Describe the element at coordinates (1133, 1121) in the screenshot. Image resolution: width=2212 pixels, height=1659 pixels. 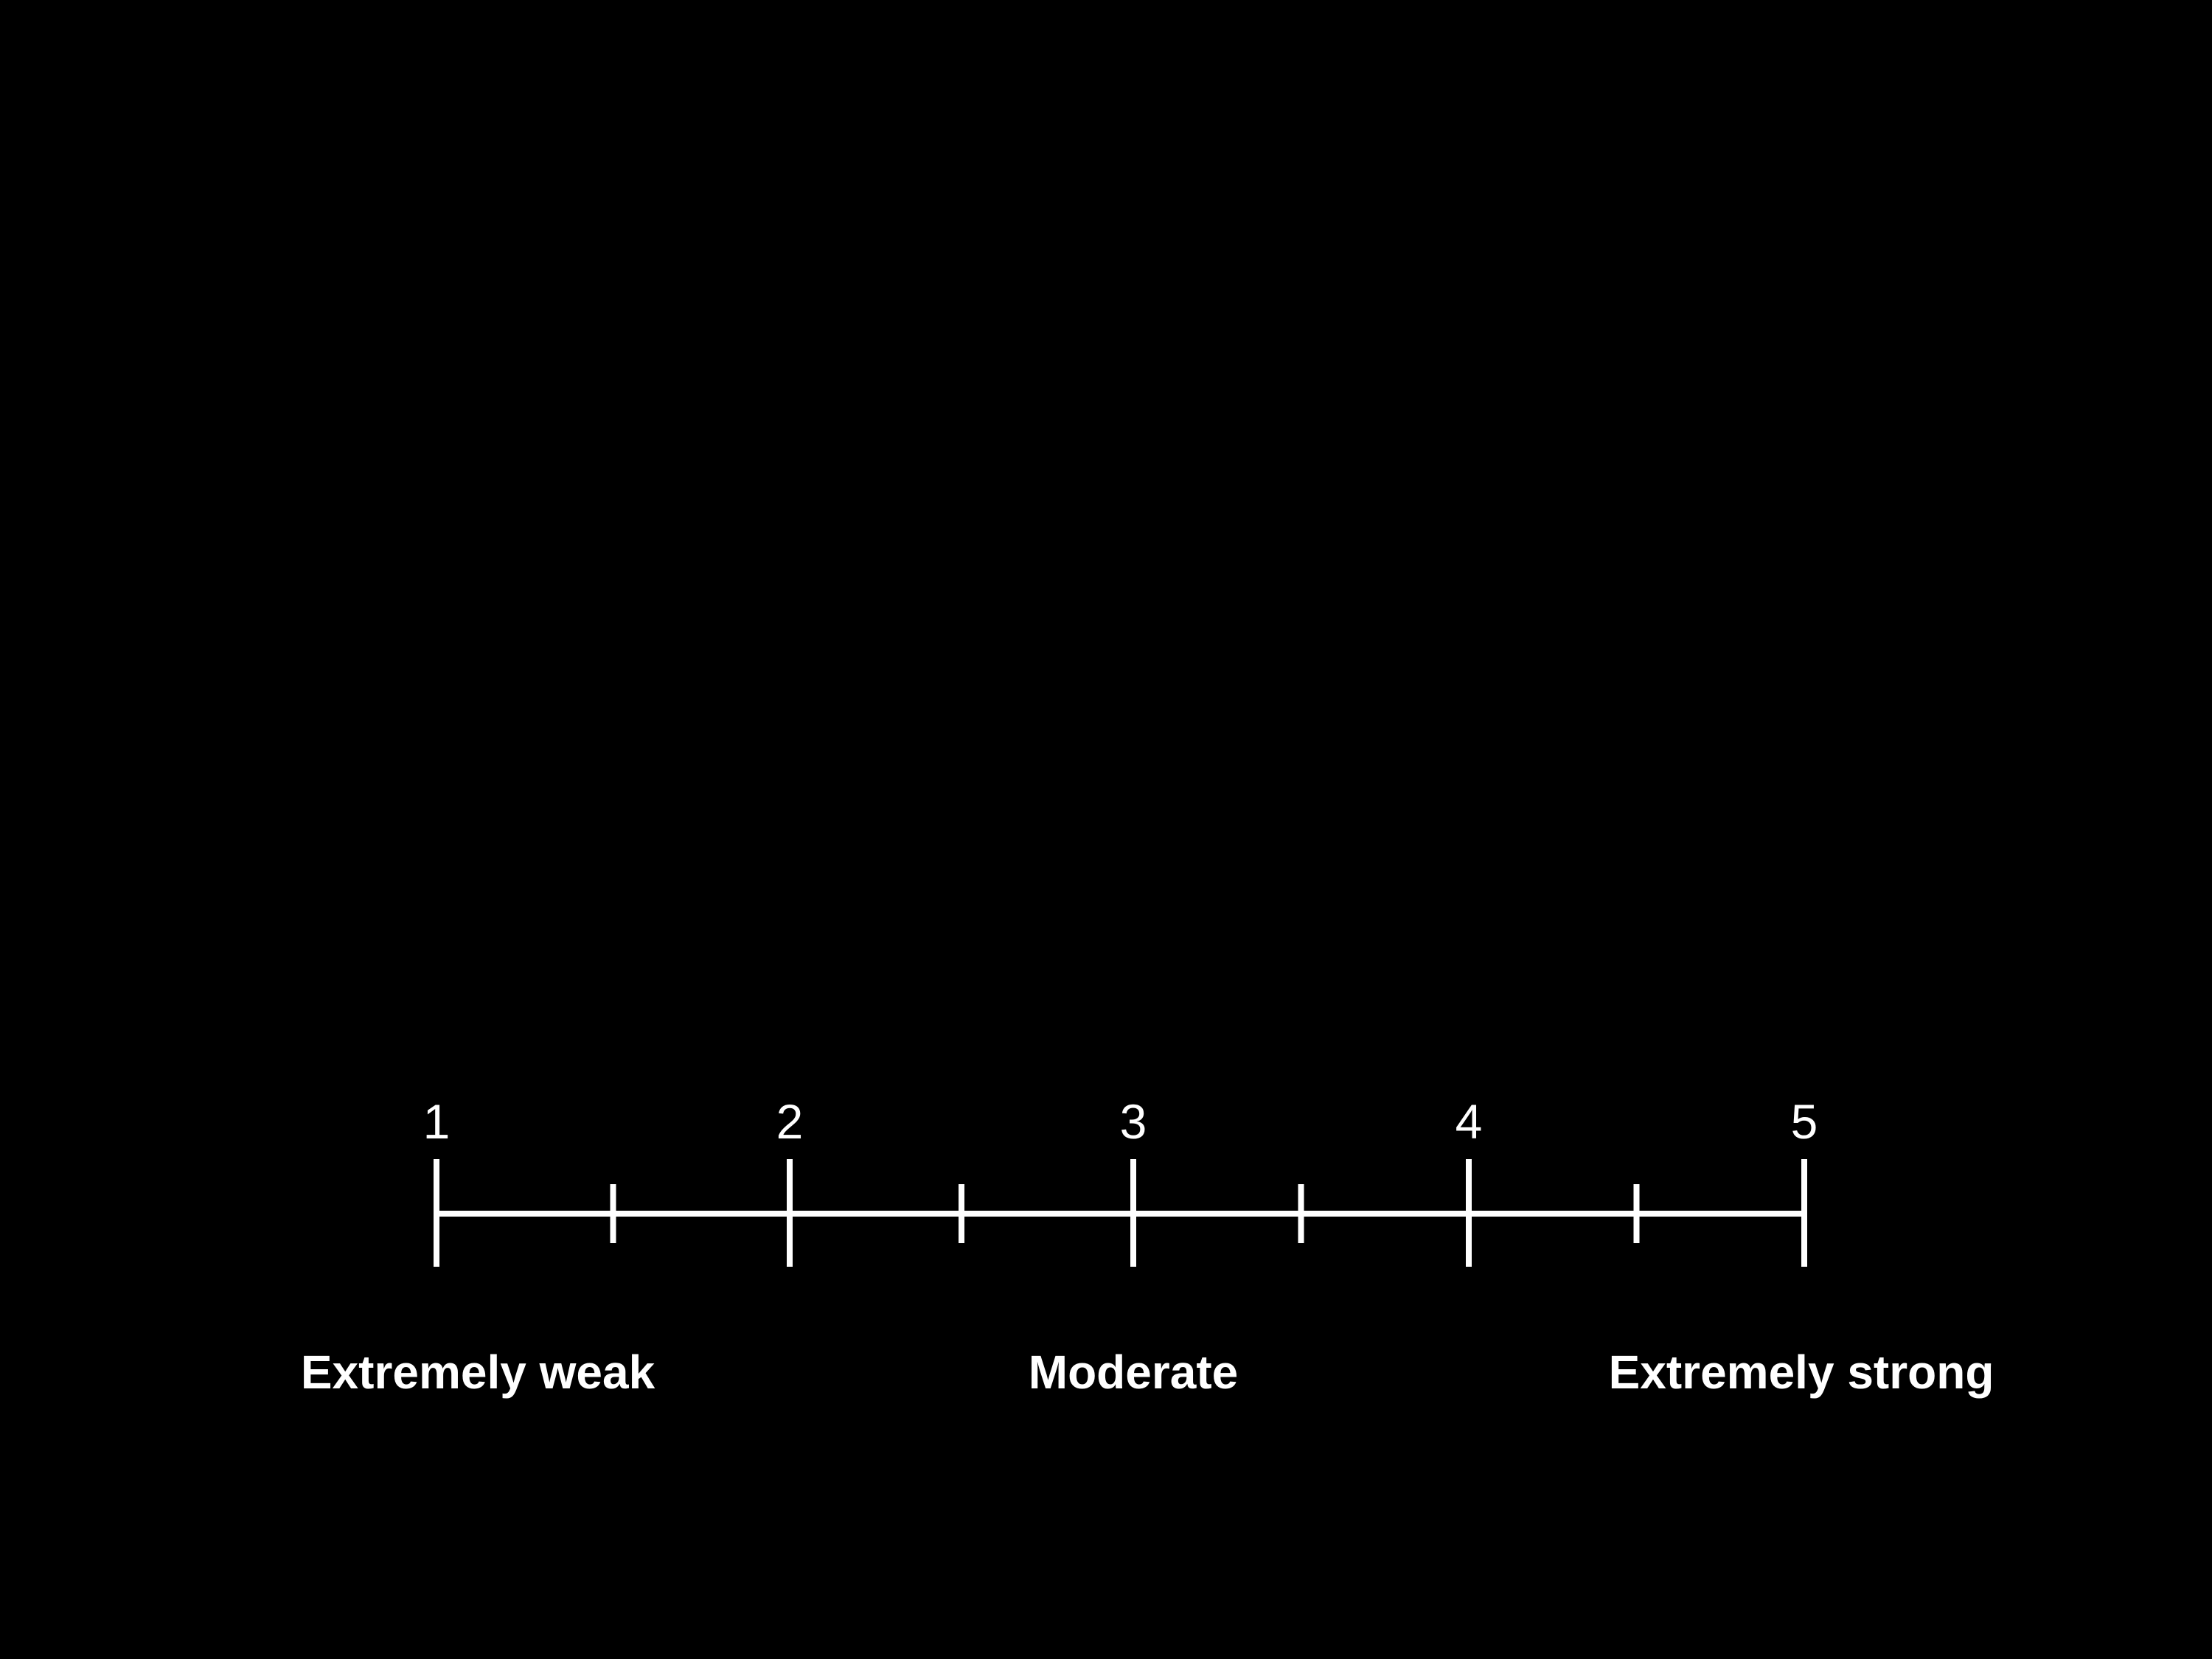
I see `tick-label-3: 3` at that location.